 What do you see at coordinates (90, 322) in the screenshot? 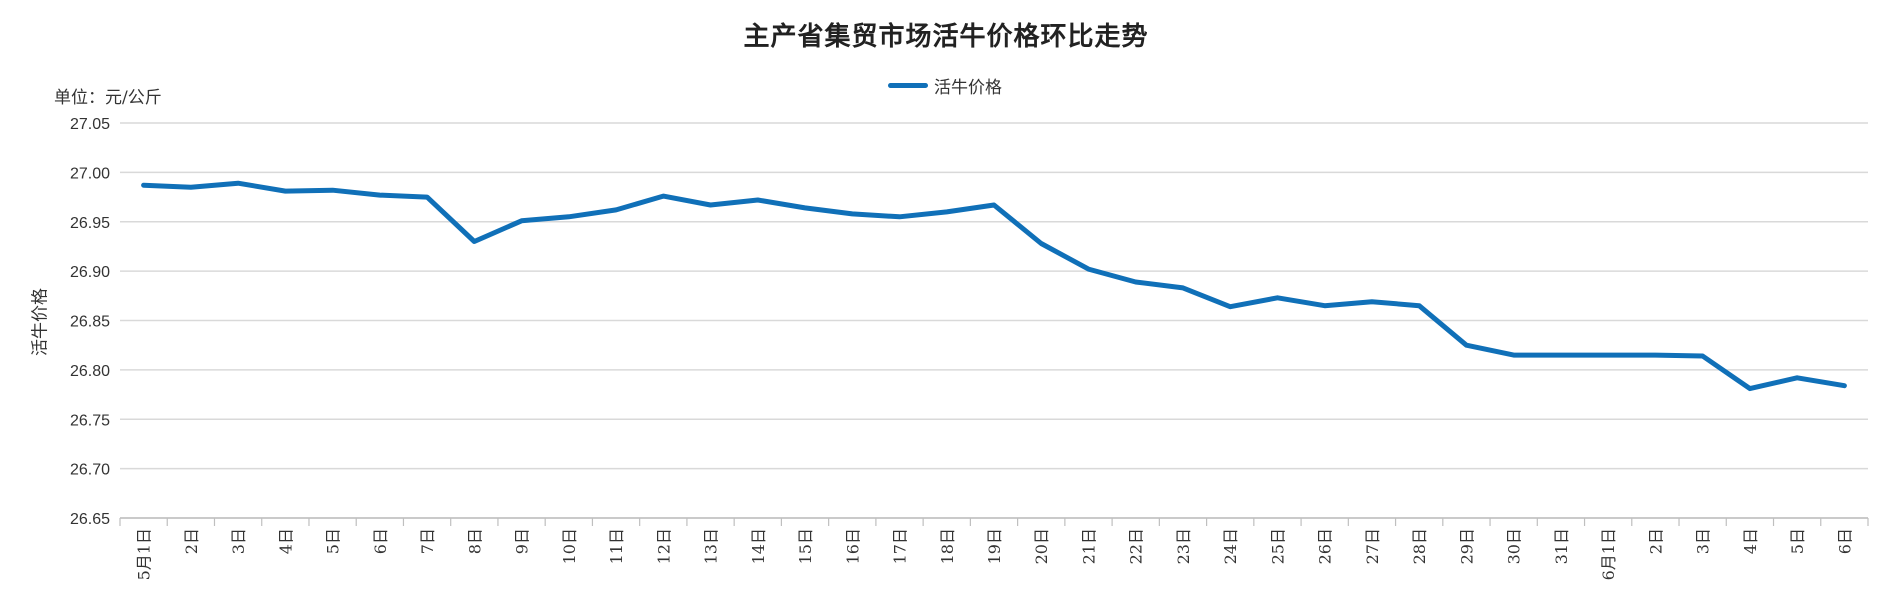
I see `y-tick-label: 26.85` at bounding box center [90, 322].